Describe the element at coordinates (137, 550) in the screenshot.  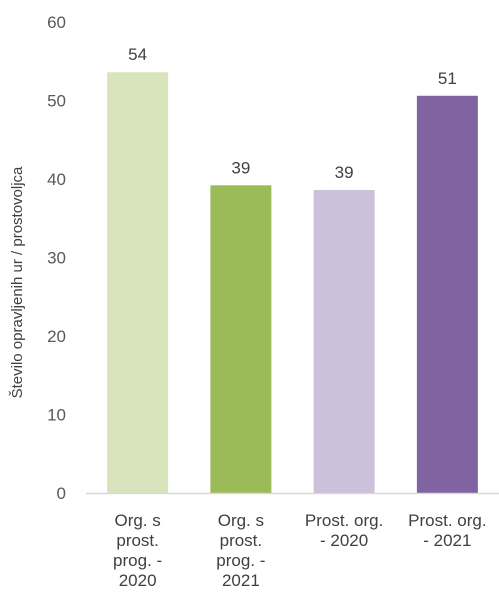
I see `x-tick-label: Org. s prost. prog. -2020` at that location.